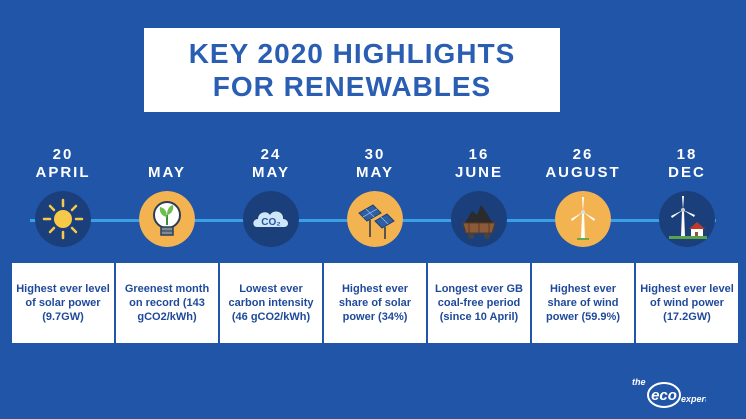 The width and height of the screenshot is (746, 419). What do you see at coordinates (583, 219) in the screenshot?
I see `wind-turbine-icon` at bounding box center [583, 219].